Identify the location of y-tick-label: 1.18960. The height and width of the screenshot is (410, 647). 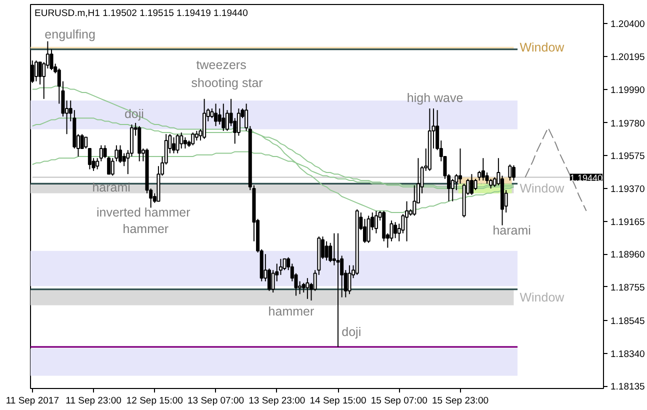
(627, 255).